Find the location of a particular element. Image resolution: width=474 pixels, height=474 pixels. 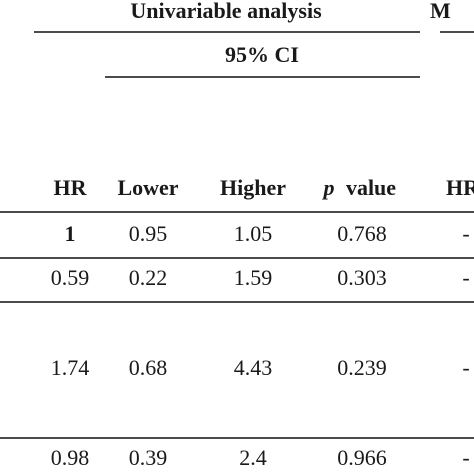

cell: 2.4 is located at coordinates (253, 457).